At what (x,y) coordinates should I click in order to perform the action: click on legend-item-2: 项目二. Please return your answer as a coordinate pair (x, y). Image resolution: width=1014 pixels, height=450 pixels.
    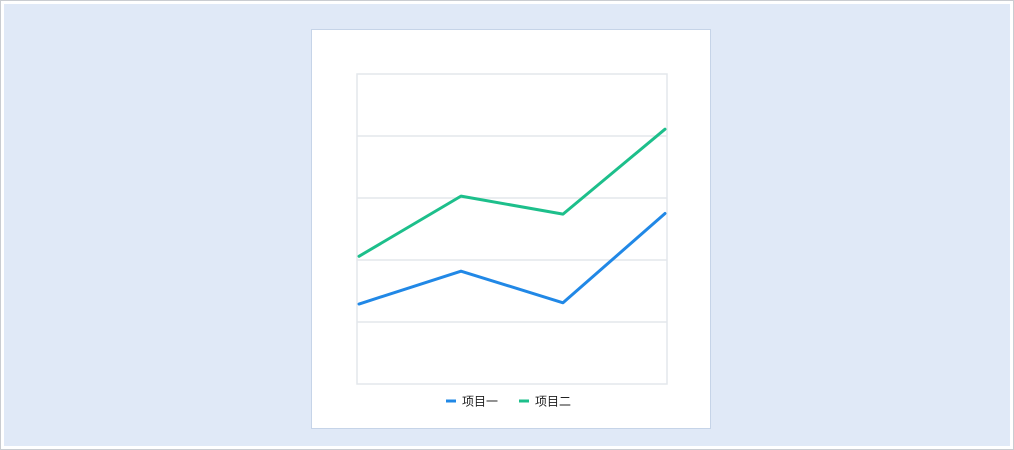
    Looking at the image, I should click on (545, 402).